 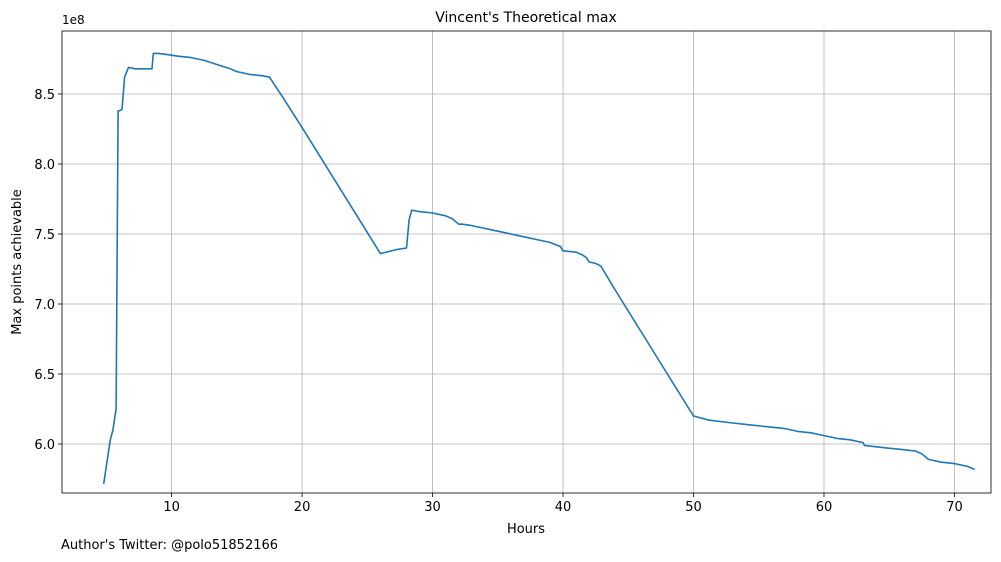 I want to click on y-tick-label: 6.0, so click(x=44, y=445).